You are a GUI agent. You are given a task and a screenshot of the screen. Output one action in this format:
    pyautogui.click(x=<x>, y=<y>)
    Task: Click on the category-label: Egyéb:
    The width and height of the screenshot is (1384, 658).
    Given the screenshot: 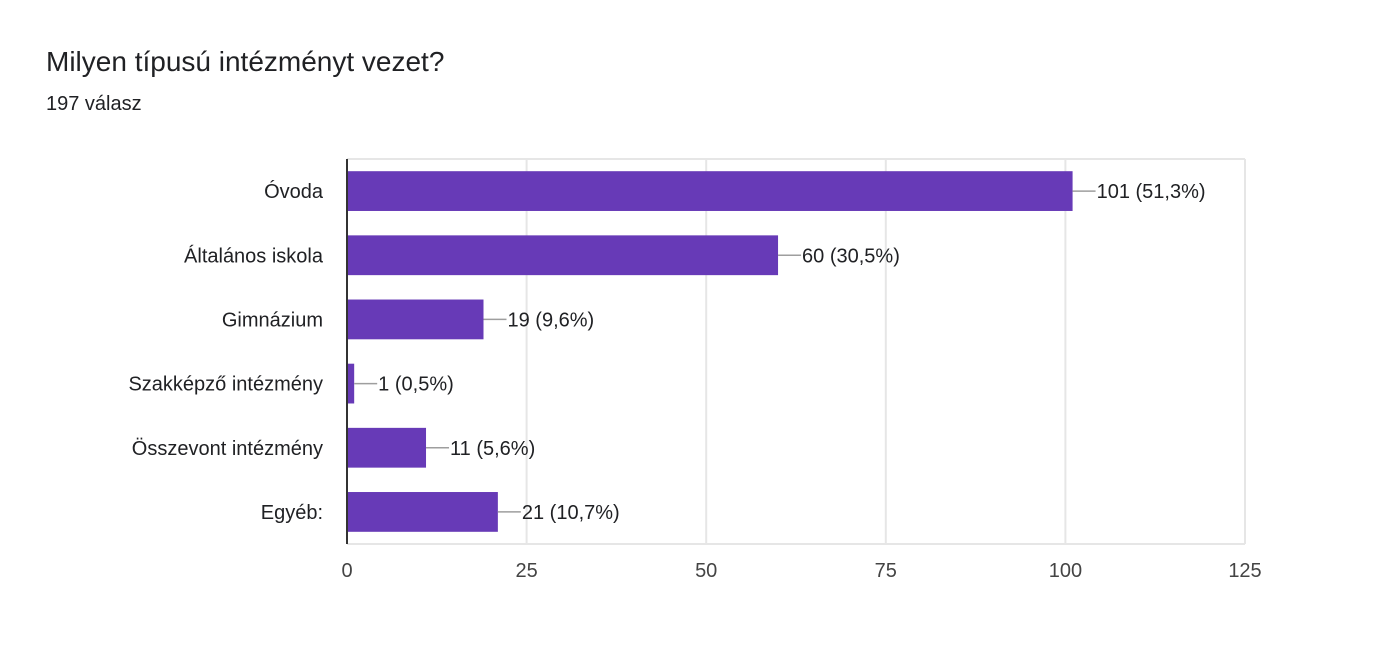 What is the action you would take?
    pyautogui.click(x=292, y=513)
    